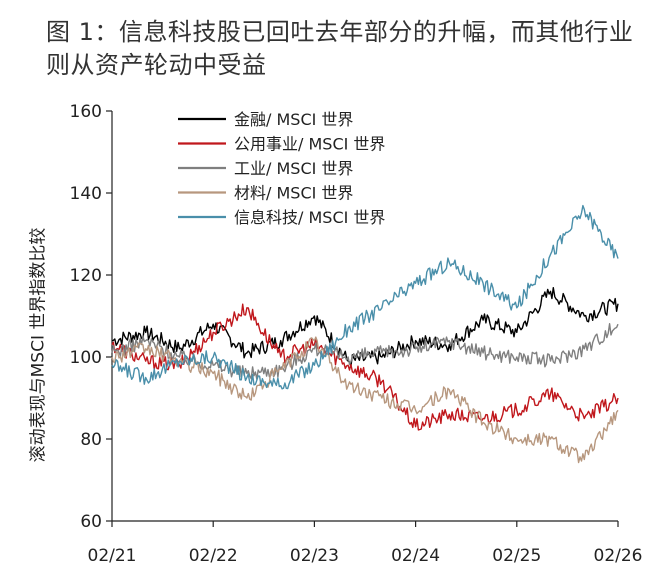 This screenshot has width=671, height=575. I want to click on x-tick-label: 02/26, so click(618, 556).